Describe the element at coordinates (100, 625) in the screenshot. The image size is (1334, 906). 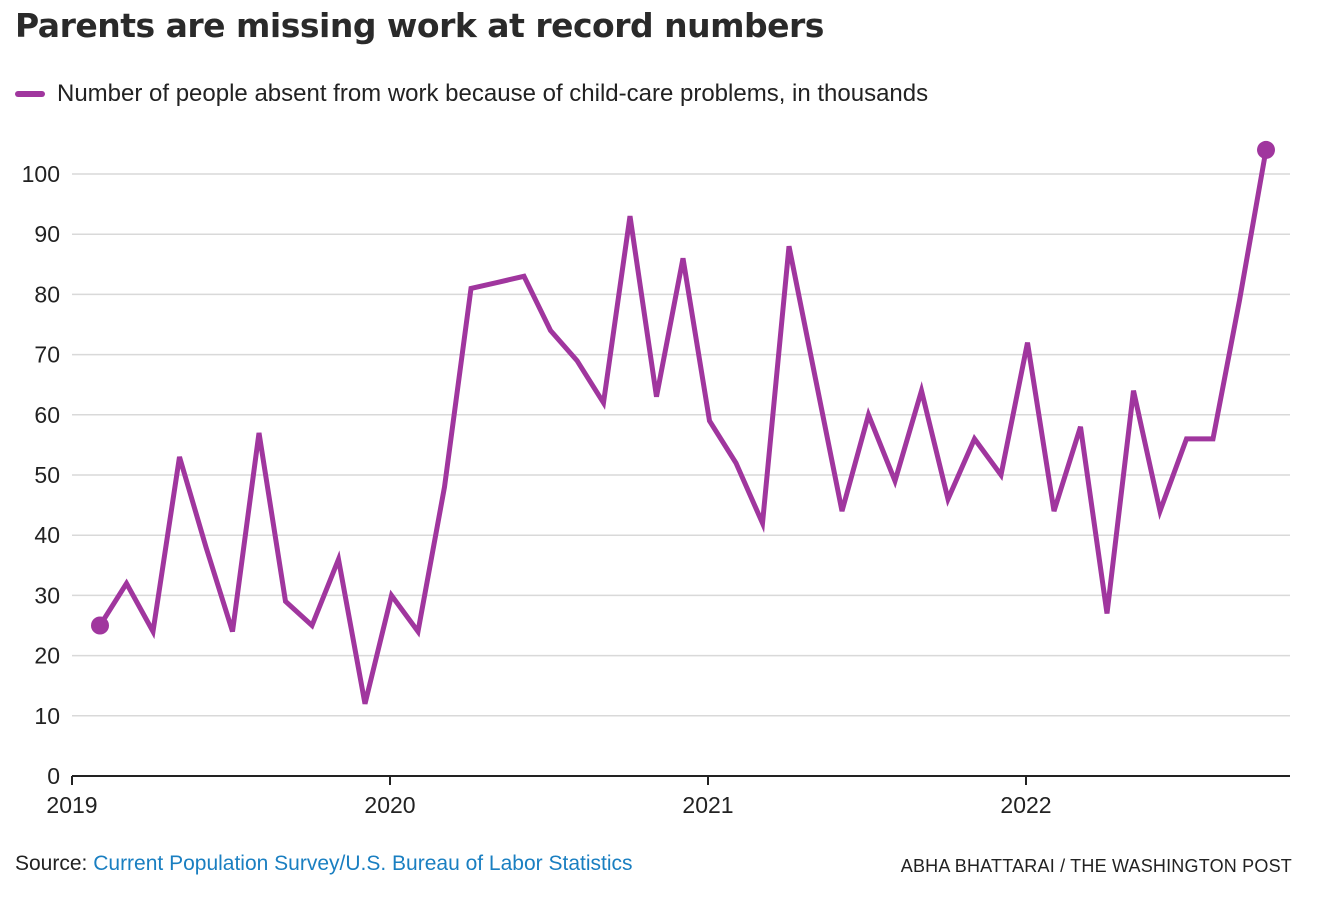
I see `start-point-marker` at that location.